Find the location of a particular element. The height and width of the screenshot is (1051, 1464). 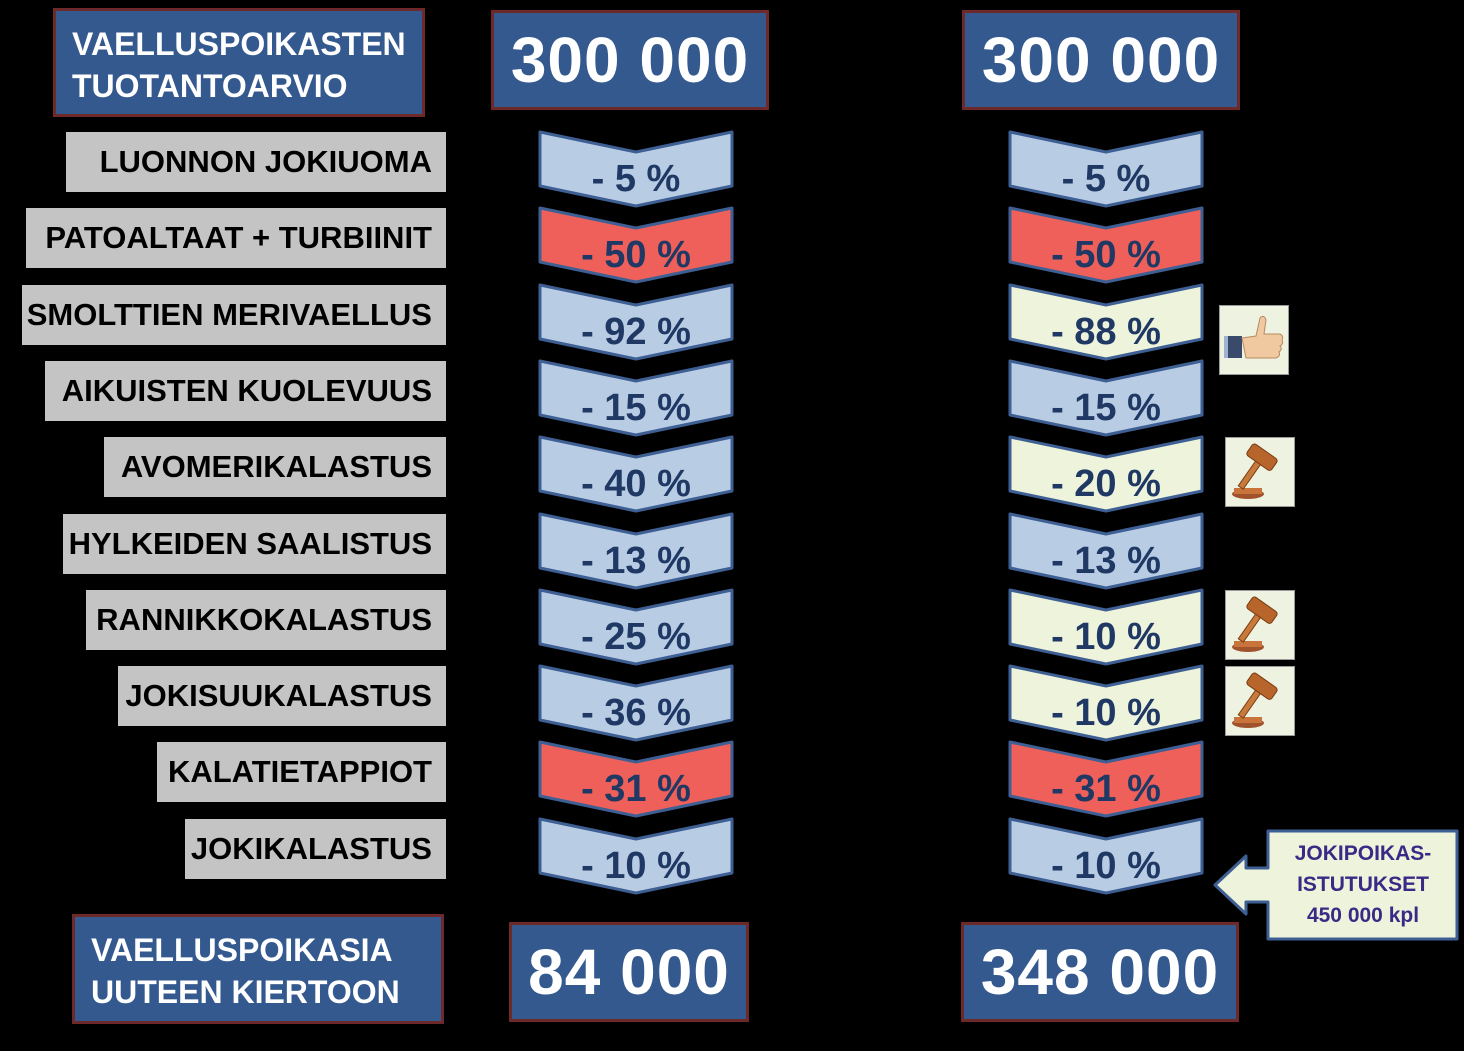

left-start-value: 300 000 is located at coordinates (630, 60).